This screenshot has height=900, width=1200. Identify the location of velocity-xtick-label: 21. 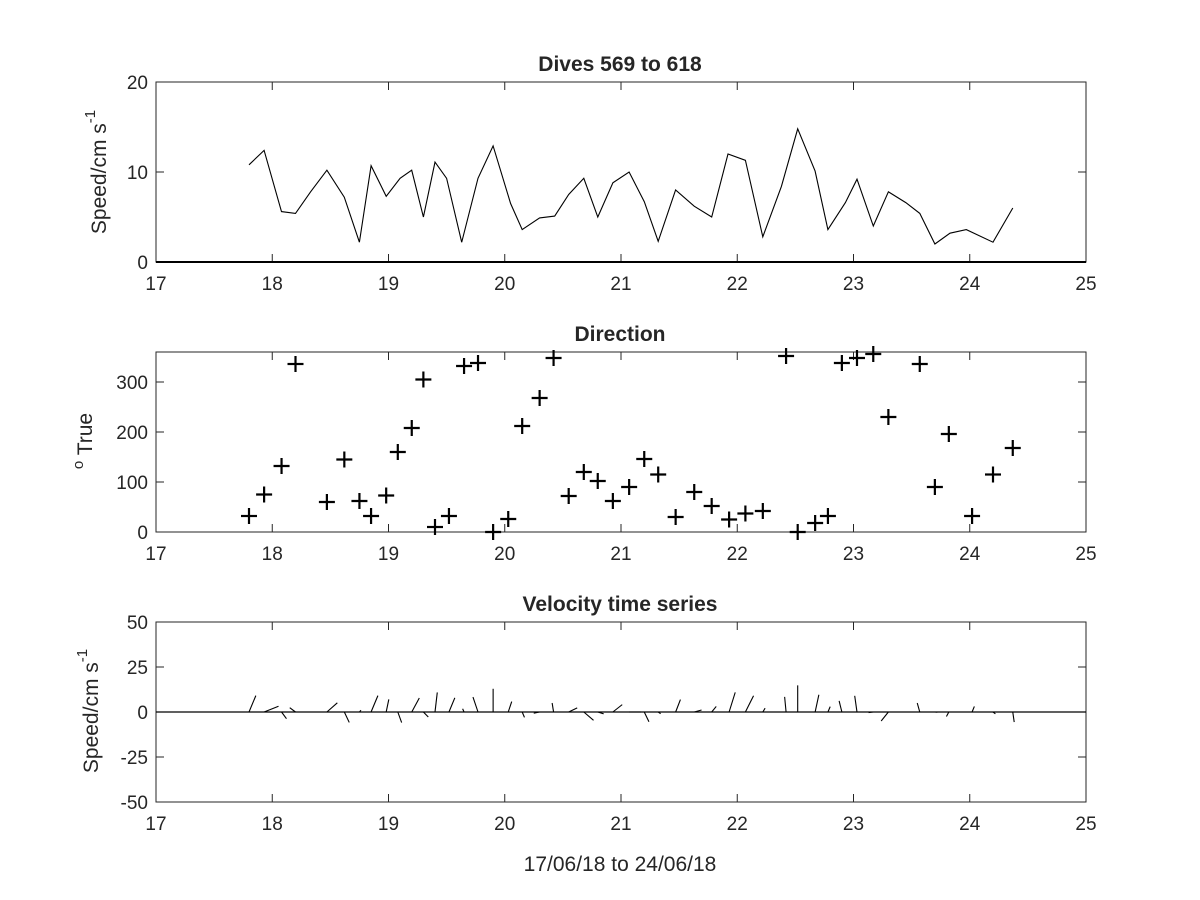
(620, 824).